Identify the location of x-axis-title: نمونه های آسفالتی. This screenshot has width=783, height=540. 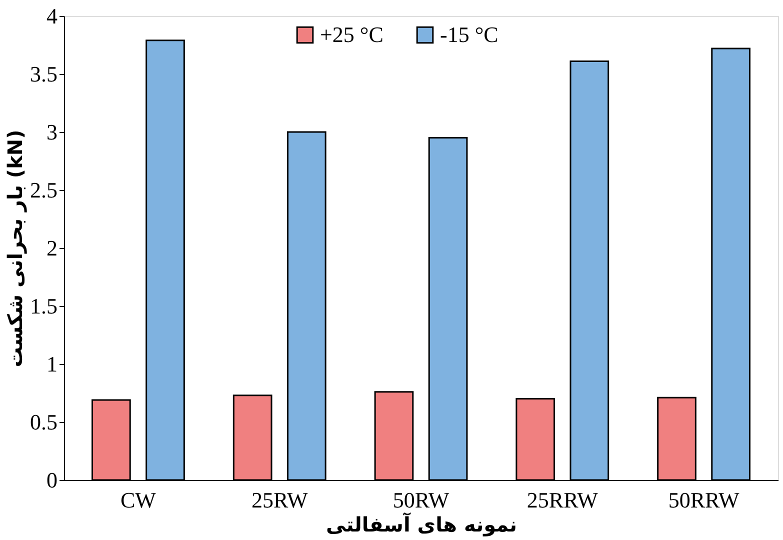
(422, 524).